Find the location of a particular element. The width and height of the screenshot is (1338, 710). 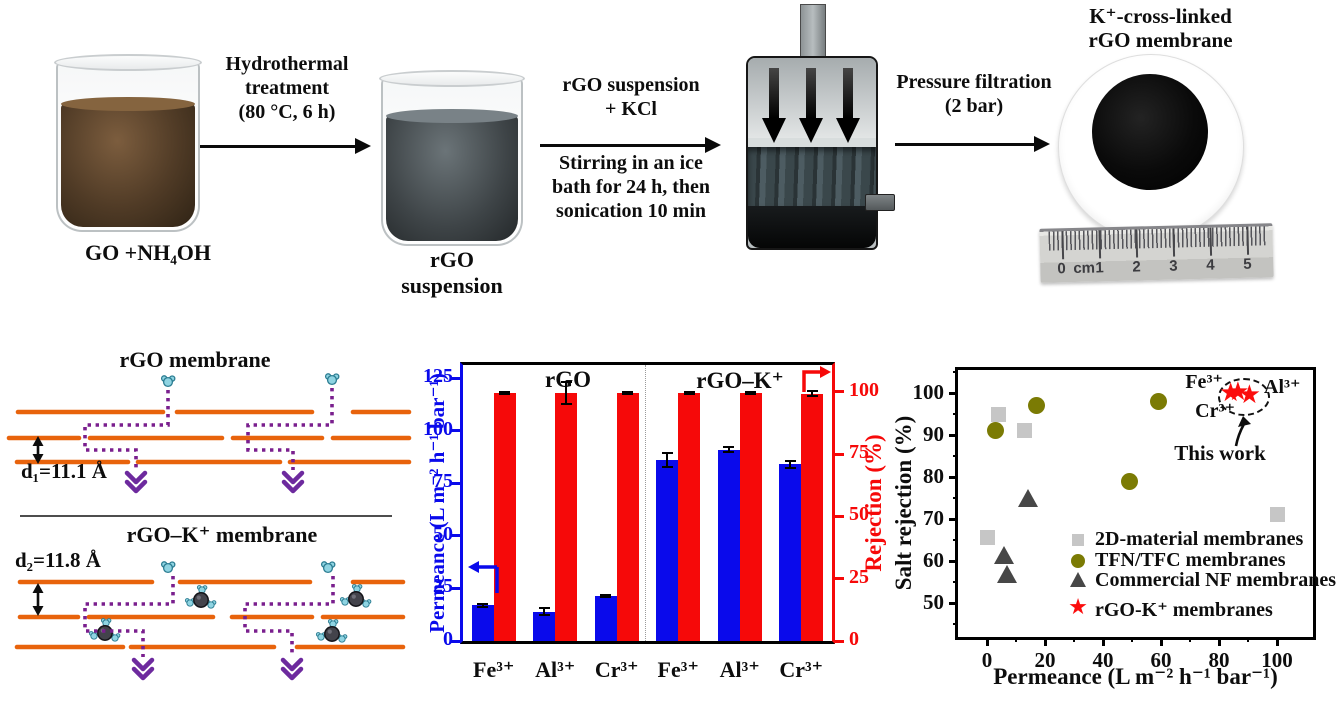

step2-line: + KCl is located at coordinates (631, 109).